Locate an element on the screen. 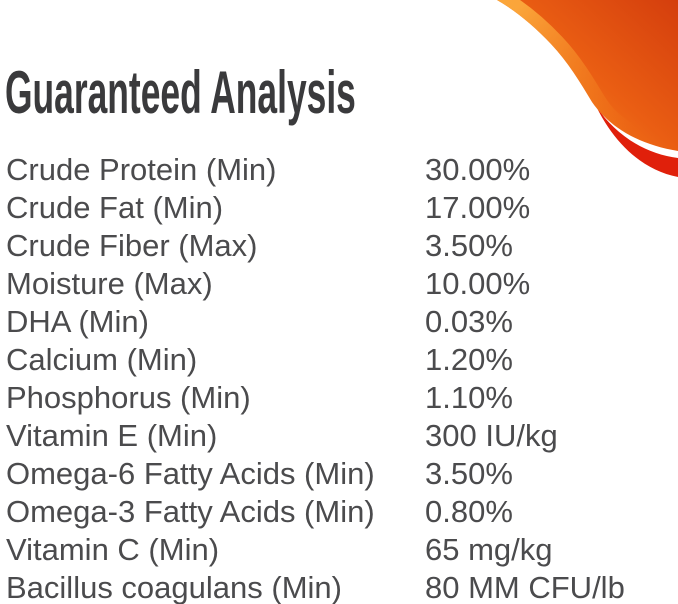  analysis-row: Phosphorus (Min) 1.10% is located at coordinates (342, 398).